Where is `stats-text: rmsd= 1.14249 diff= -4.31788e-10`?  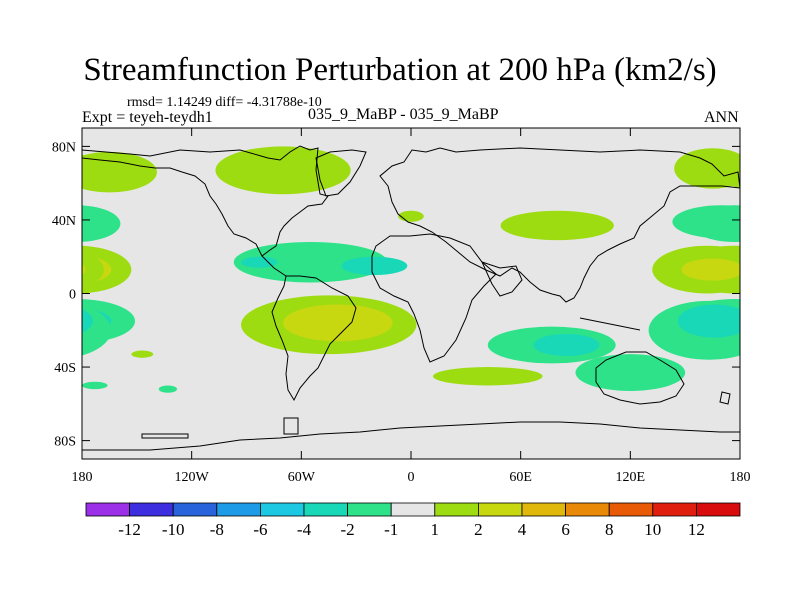
stats-text: rmsd= 1.14249 diff= -4.31788e-10 is located at coordinates (224, 102).